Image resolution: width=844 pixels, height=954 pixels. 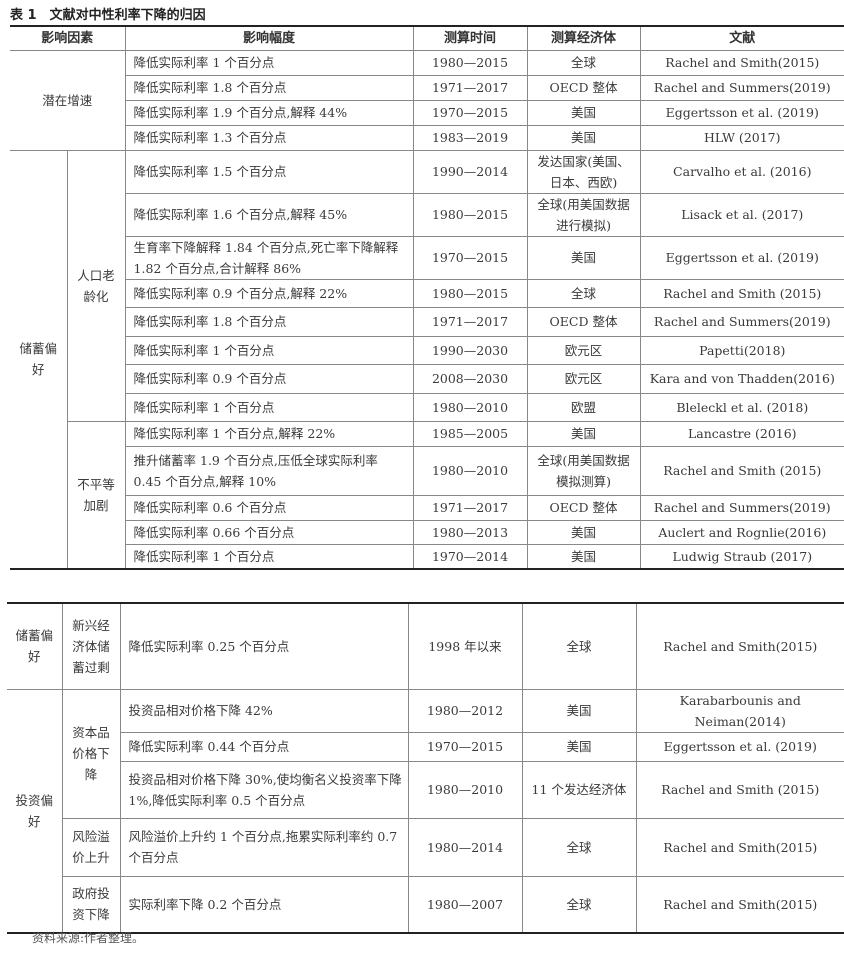 I want to click on impact-cell: 降低实际利率 0.44 个百分点, so click(x=264, y=746).